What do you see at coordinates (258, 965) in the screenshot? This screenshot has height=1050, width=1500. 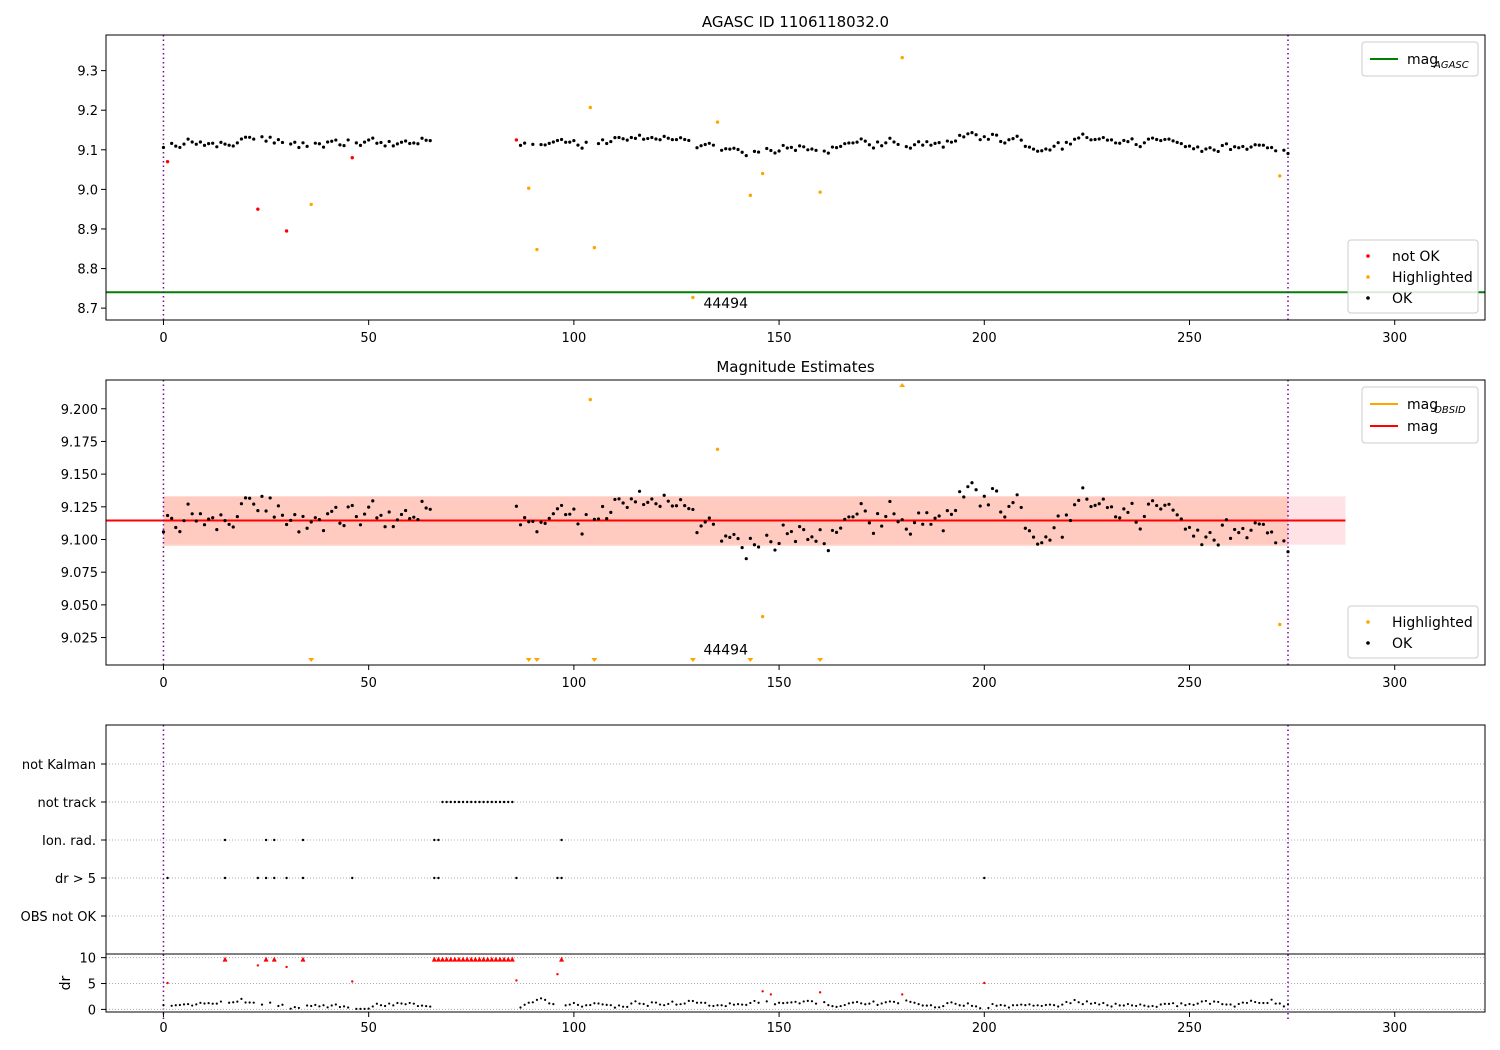 I see `dr-flagged-point` at bounding box center [258, 965].